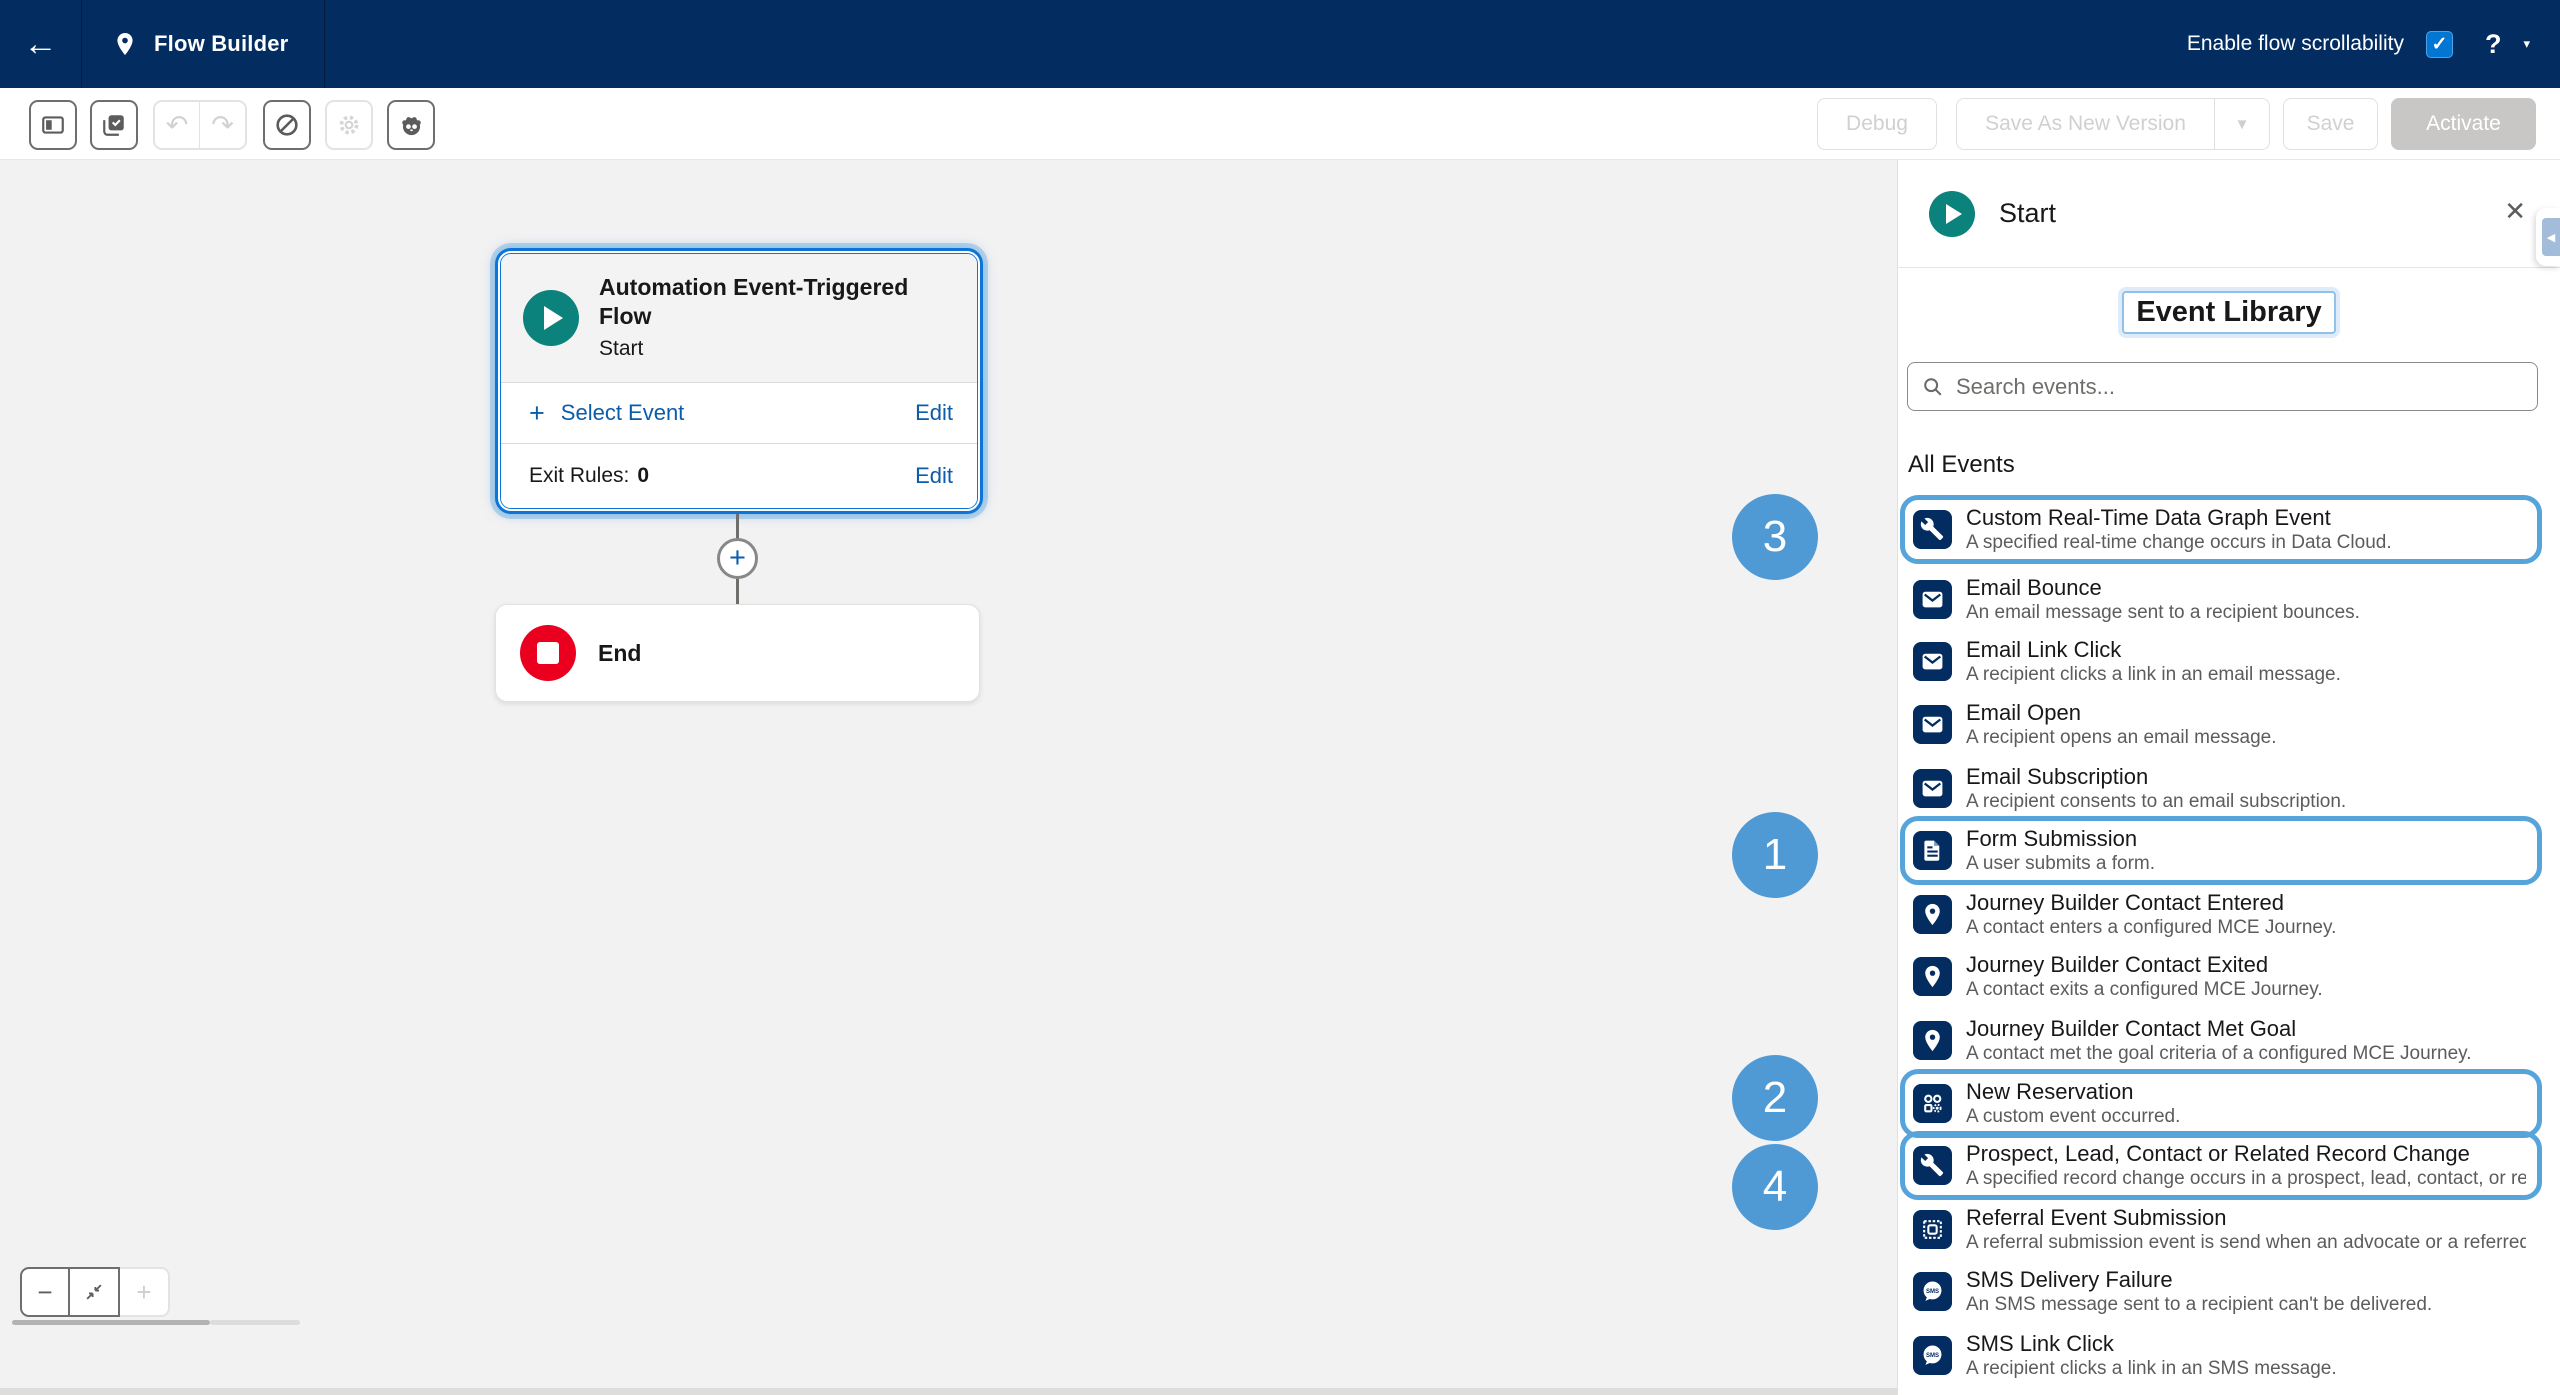 The height and width of the screenshot is (1395, 2560). I want to click on event-title: Custom Real-Time Data Graph Event, so click(2148, 517).